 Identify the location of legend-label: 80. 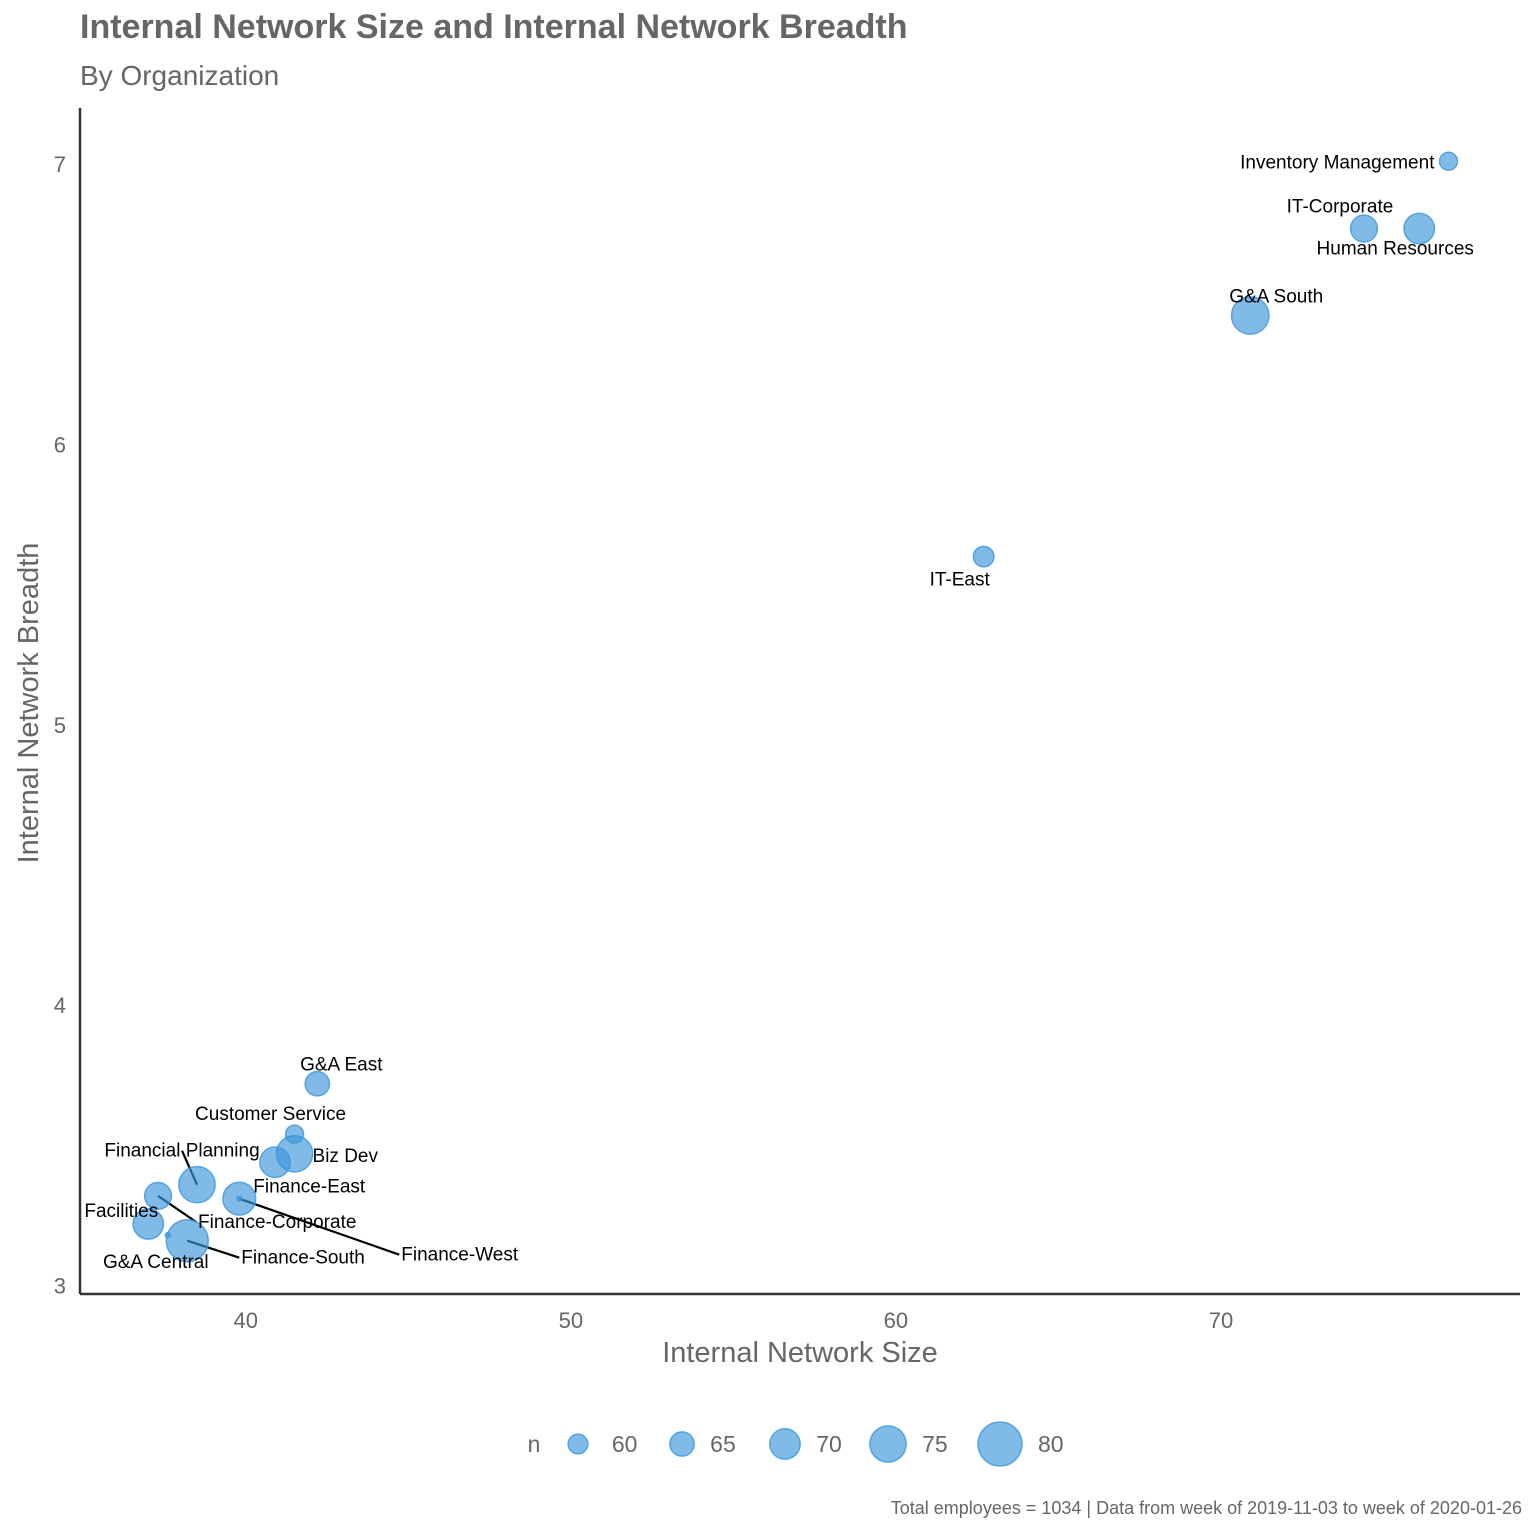
(1051, 1444).